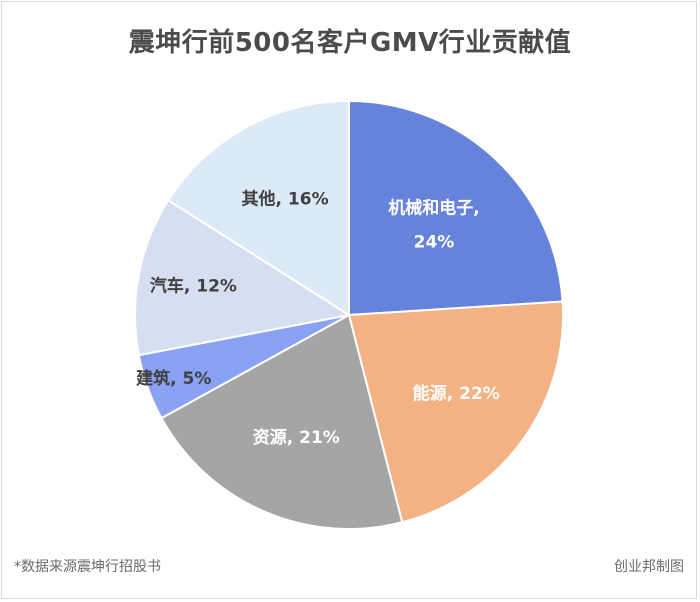  I want to click on slice-label-1: 机械和电子, 24%, so click(433, 225).